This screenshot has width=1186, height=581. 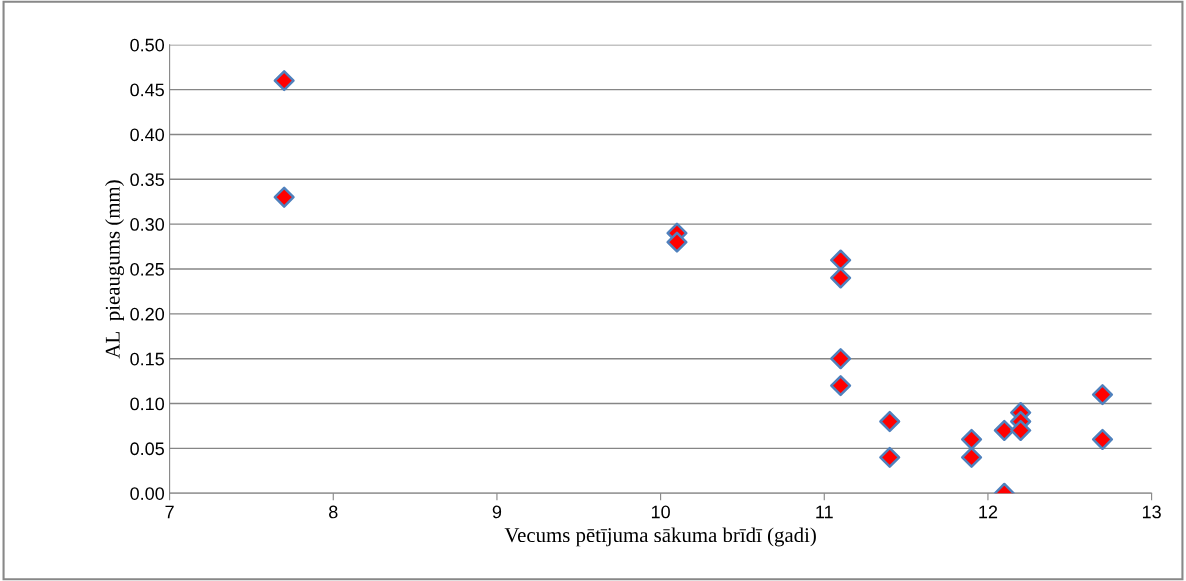 I want to click on x-axis-title: Vecums pētījuma sākuma brīdī (gadi), so click(x=660, y=537).